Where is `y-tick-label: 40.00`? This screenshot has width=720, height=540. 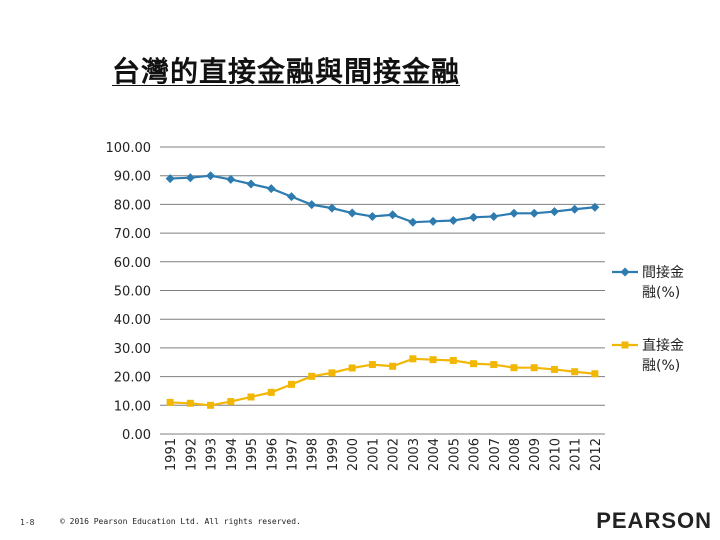 y-tick-label: 40.00 is located at coordinates (132, 320).